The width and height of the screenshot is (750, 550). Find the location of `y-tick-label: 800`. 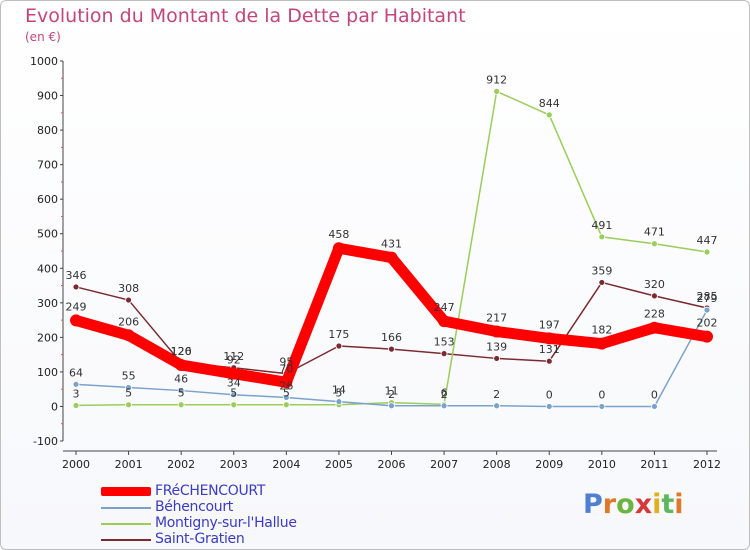

y-tick-label: 800 is located at coordinates (47, 130).